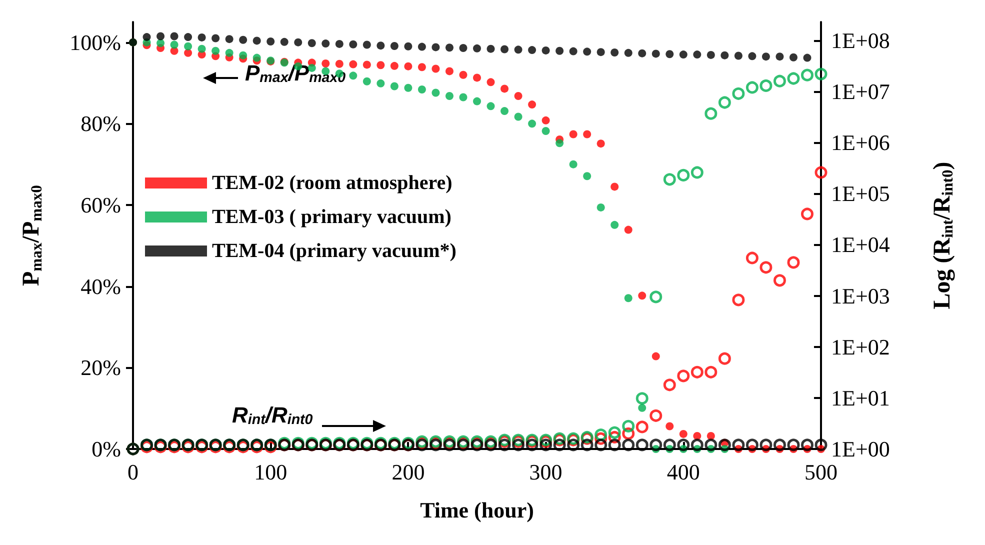 This screenshot has height=545, width=985. What do you see at coordinates (100, 123) in the screenshot?
I see `y-tick-label: 80%` at bounding box center [100, 123].